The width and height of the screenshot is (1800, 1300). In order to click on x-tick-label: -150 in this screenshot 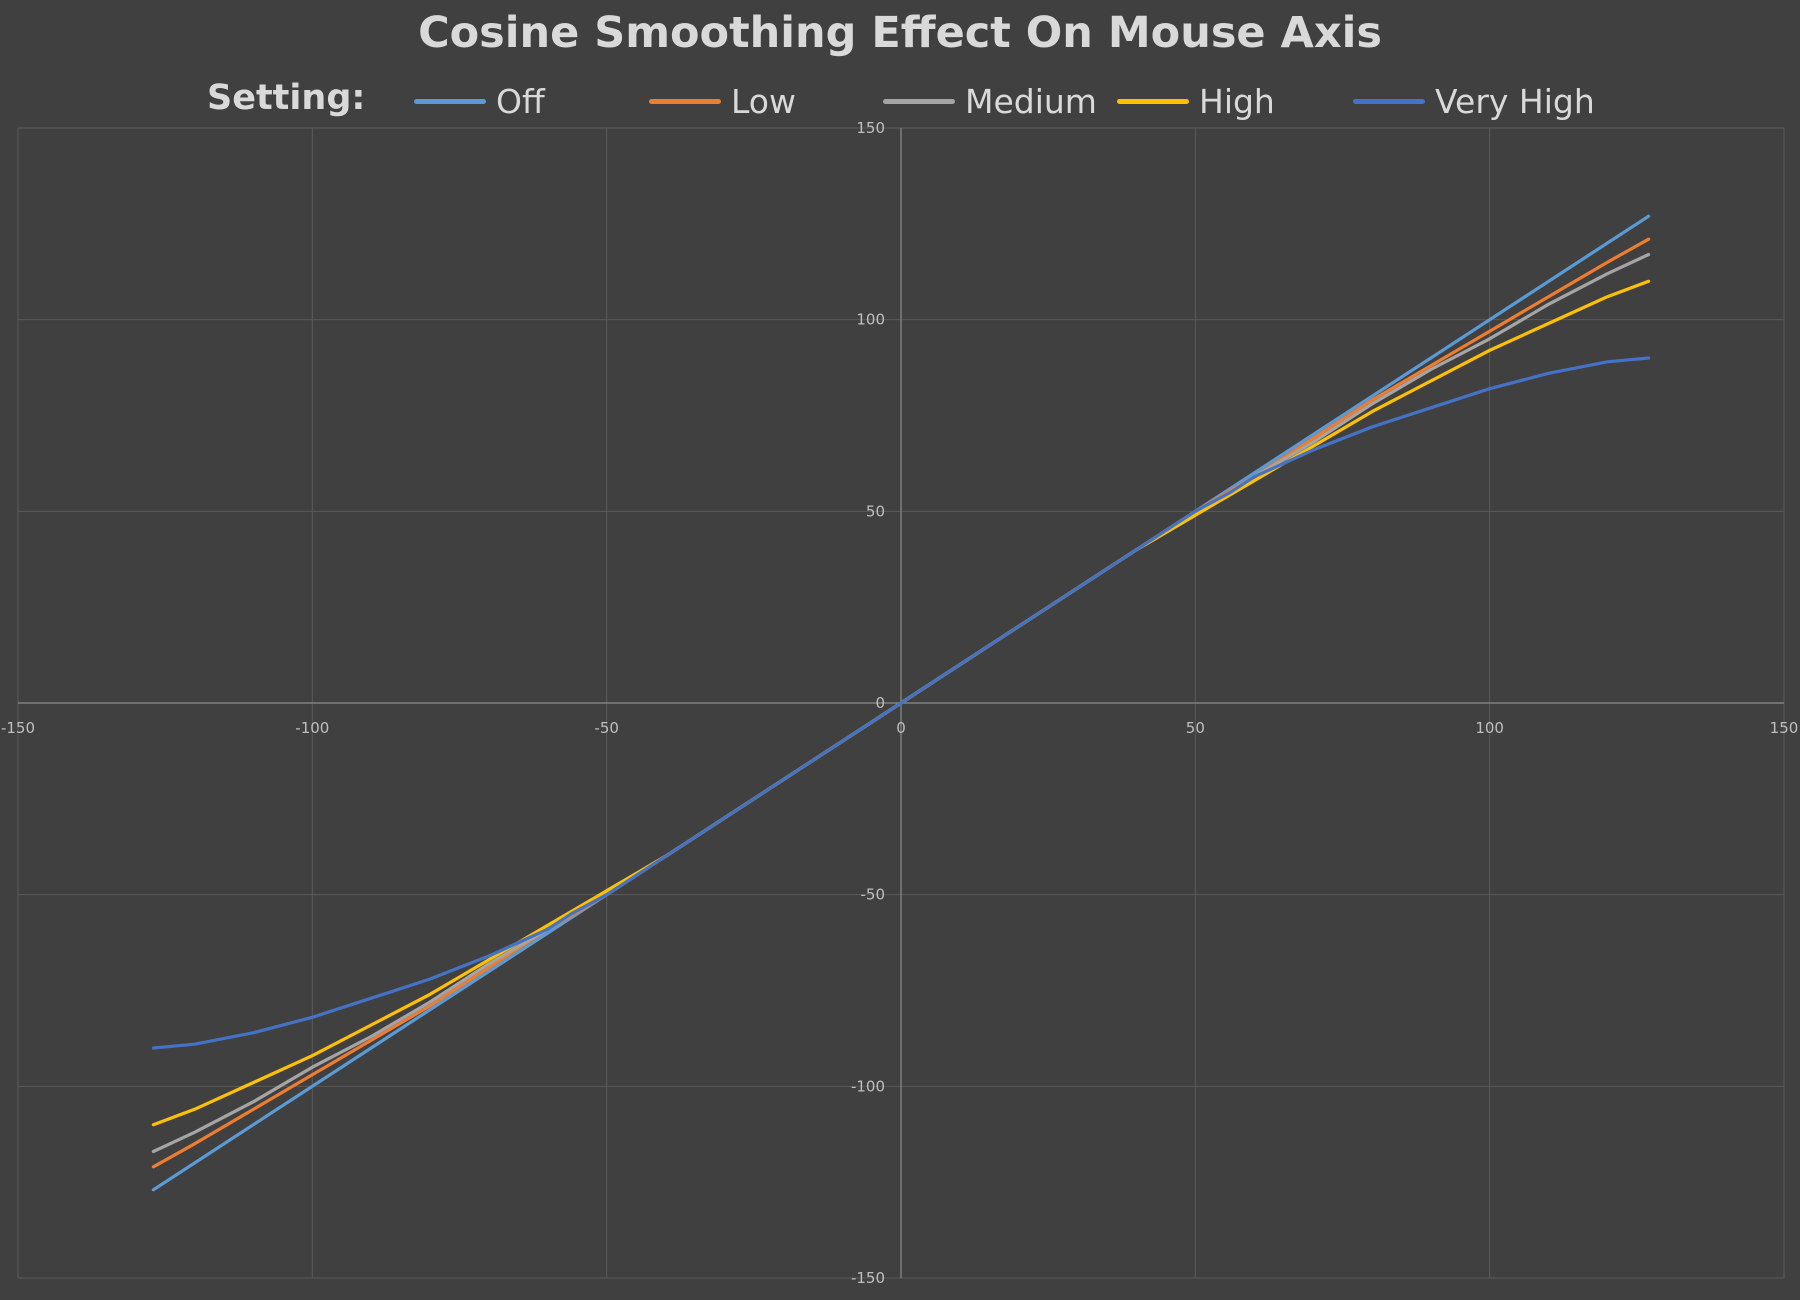, I will do `click(18, 728)`.